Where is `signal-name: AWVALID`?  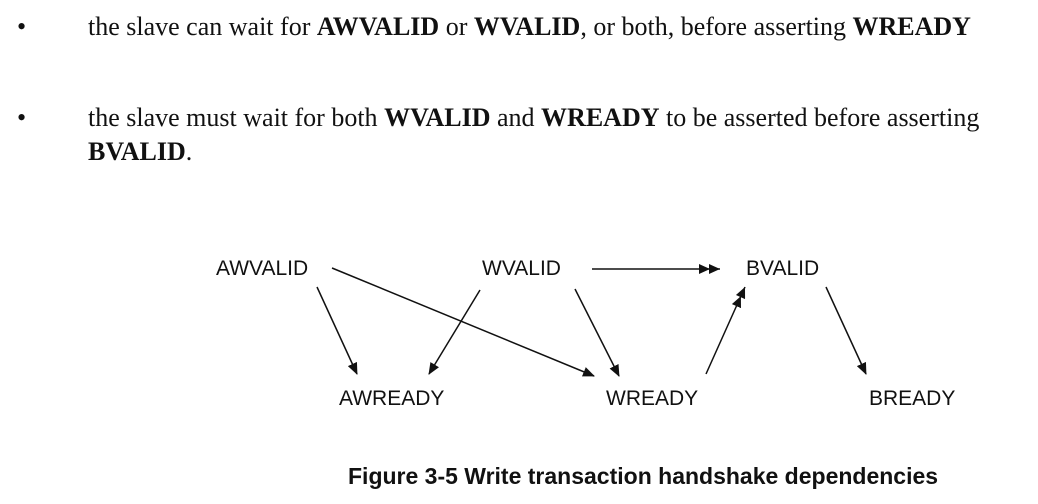 signal-name: AWVALID is located at coordinates (378, 26).